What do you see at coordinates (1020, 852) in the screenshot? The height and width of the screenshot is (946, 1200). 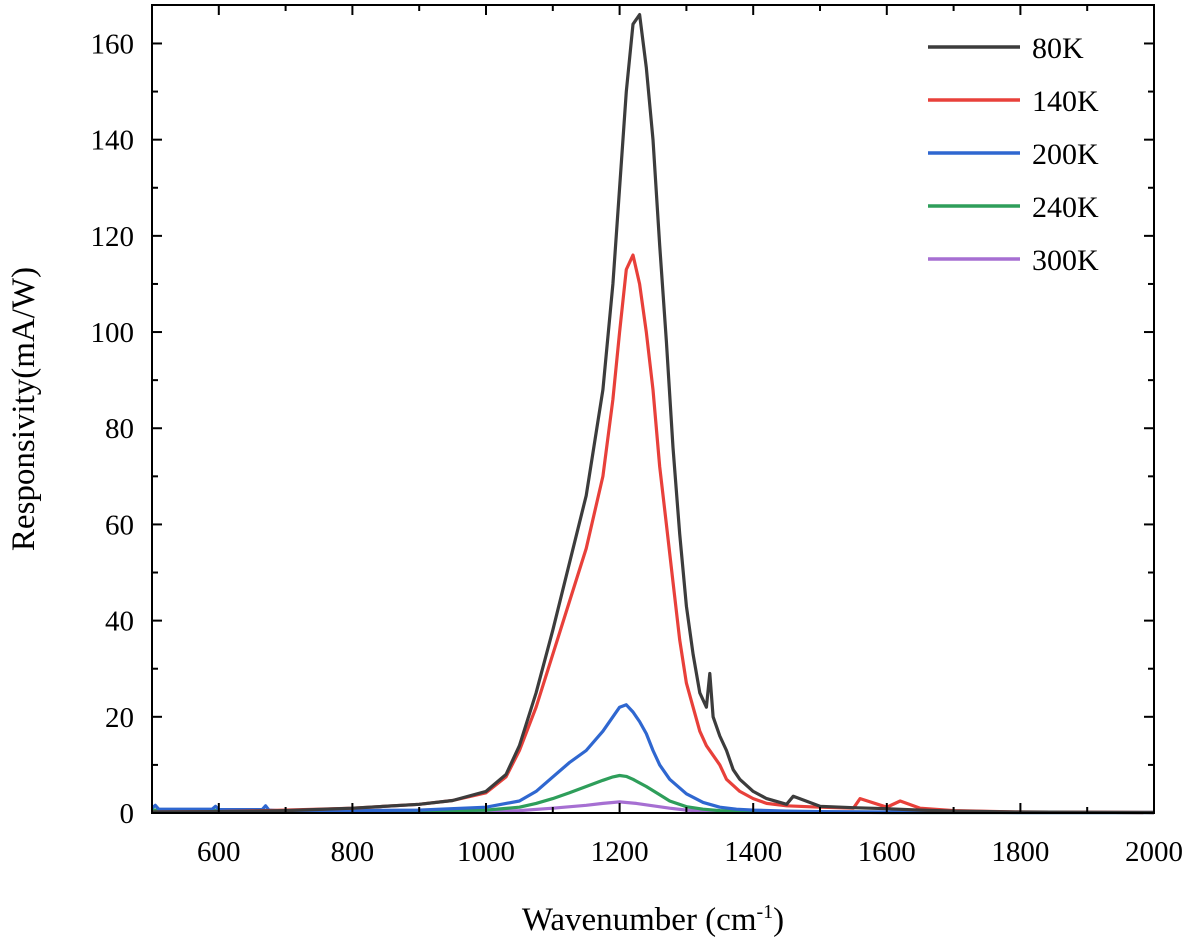 I see `x-tick-label: 1800` at bounding box center [1020, 852].